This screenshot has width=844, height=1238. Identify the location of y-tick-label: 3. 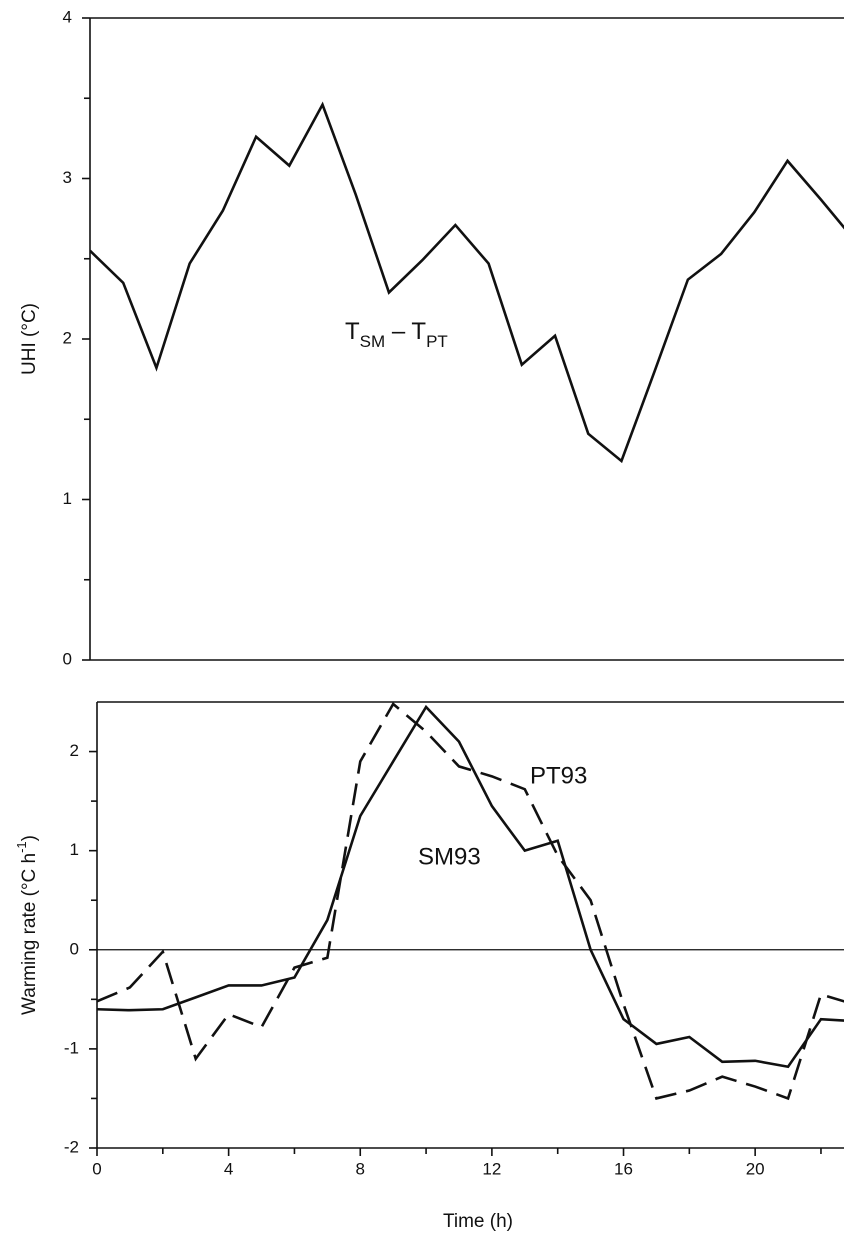
(67, 177).